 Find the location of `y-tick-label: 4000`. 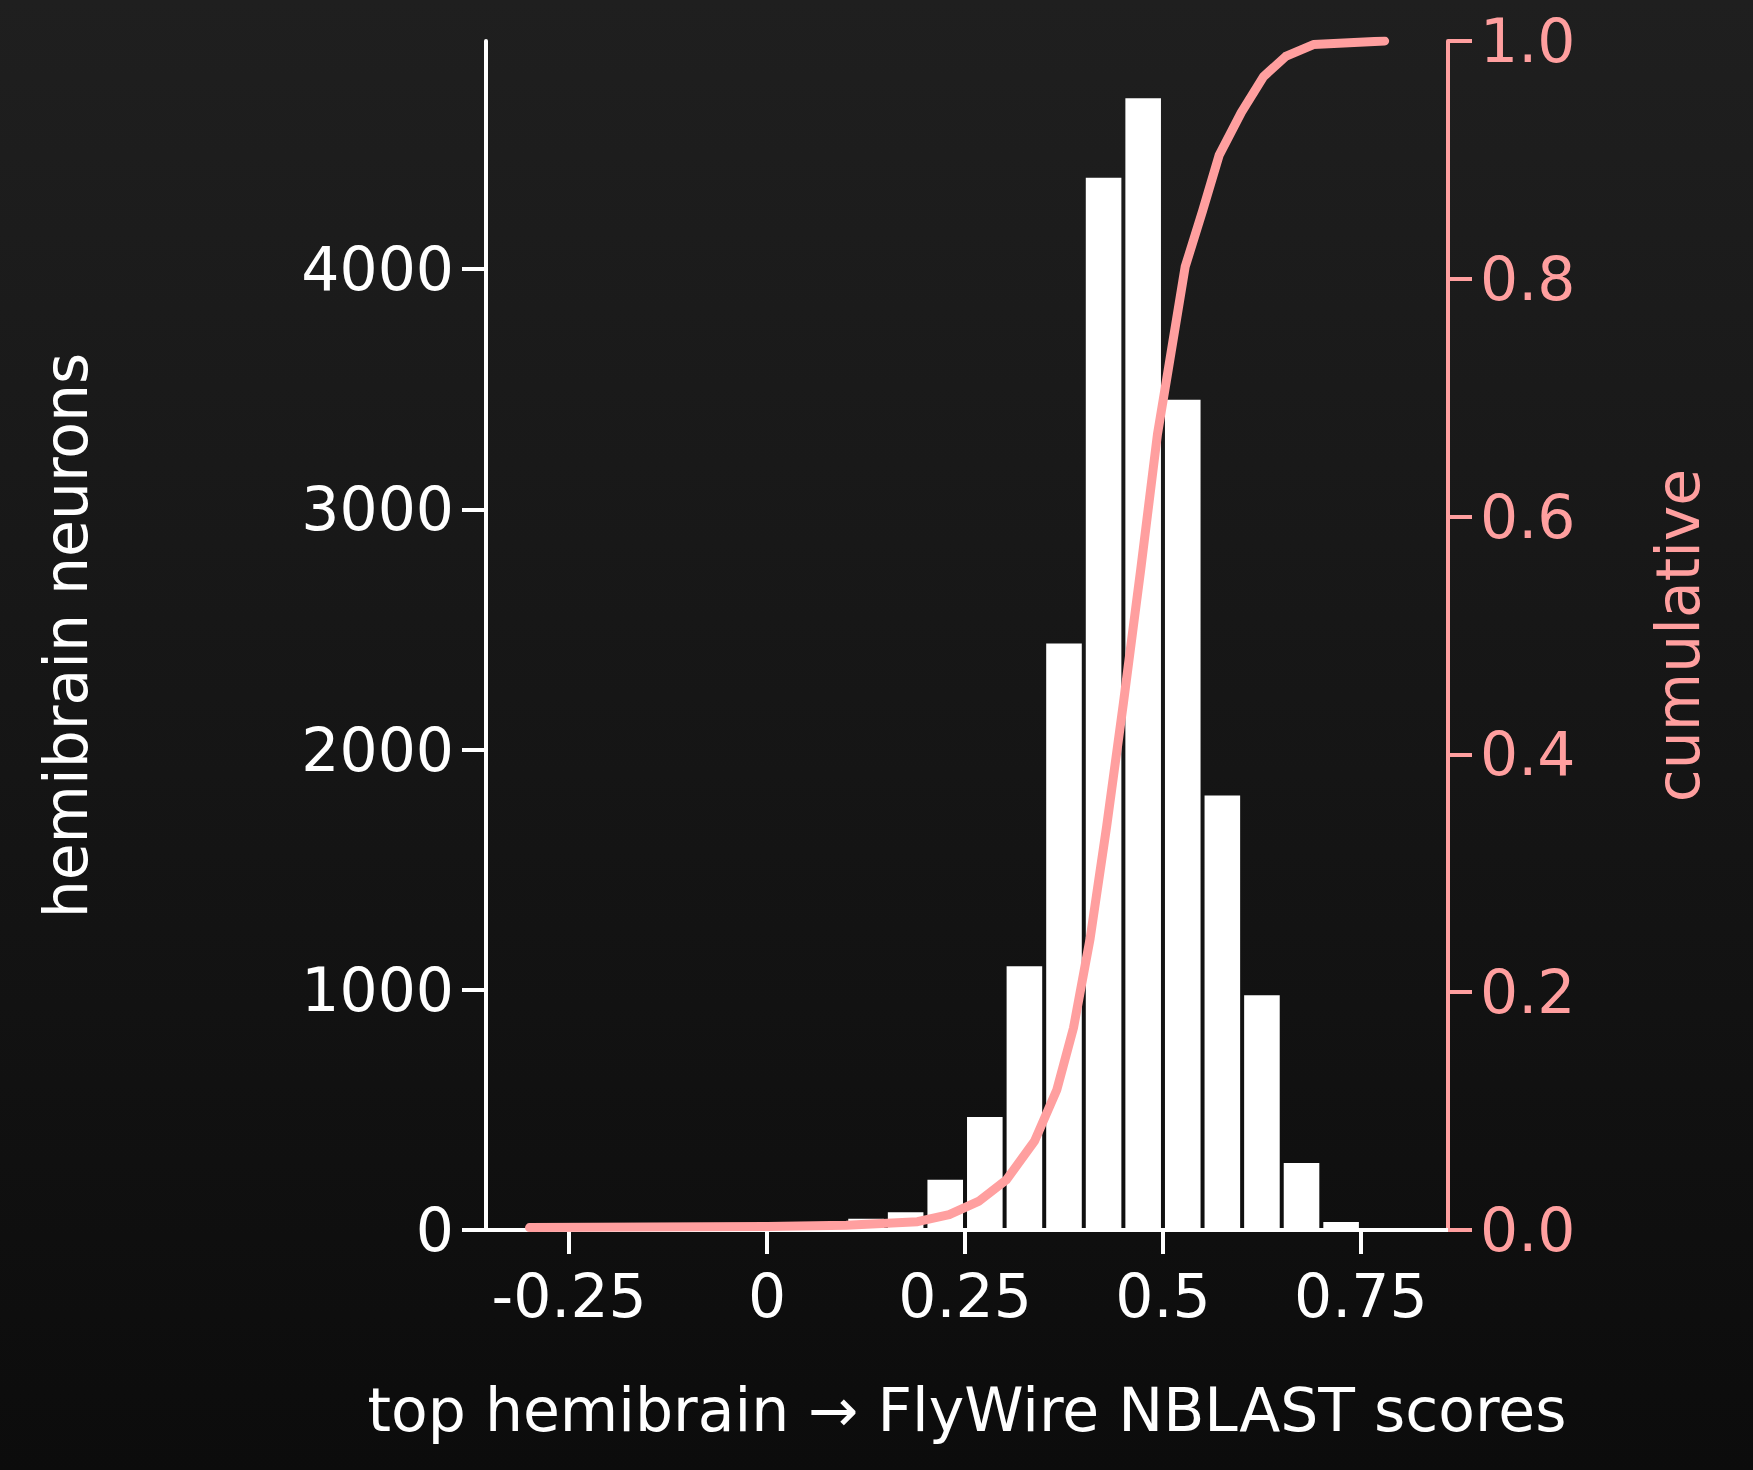

y-tick-label: 4000 is located at coordinates (377, 269).